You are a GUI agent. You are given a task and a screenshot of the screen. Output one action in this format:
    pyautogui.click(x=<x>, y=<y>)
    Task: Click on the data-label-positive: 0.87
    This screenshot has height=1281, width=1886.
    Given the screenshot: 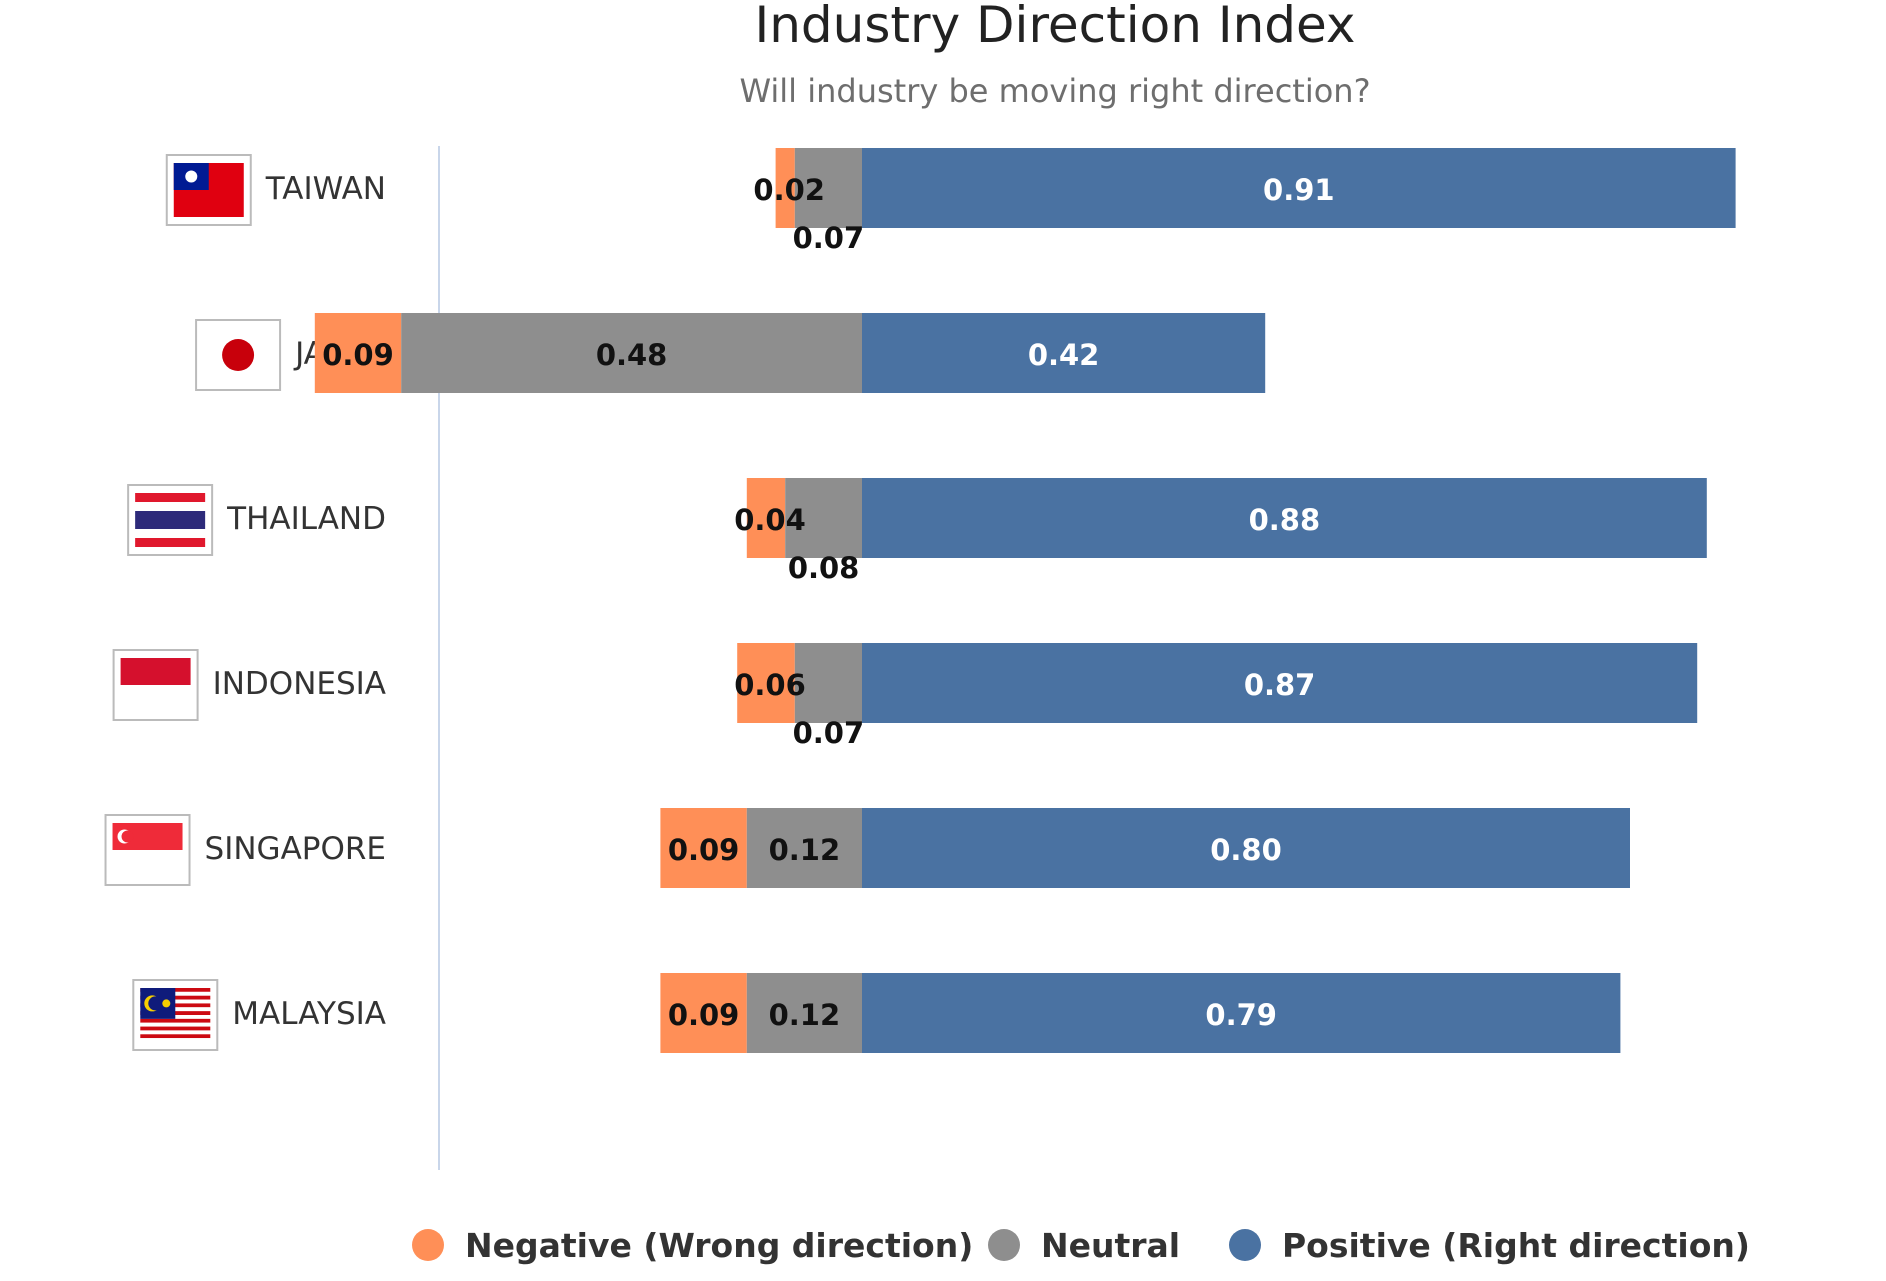 What is the action you would take?
    pyautogui.click(x=1280, y=685)
    